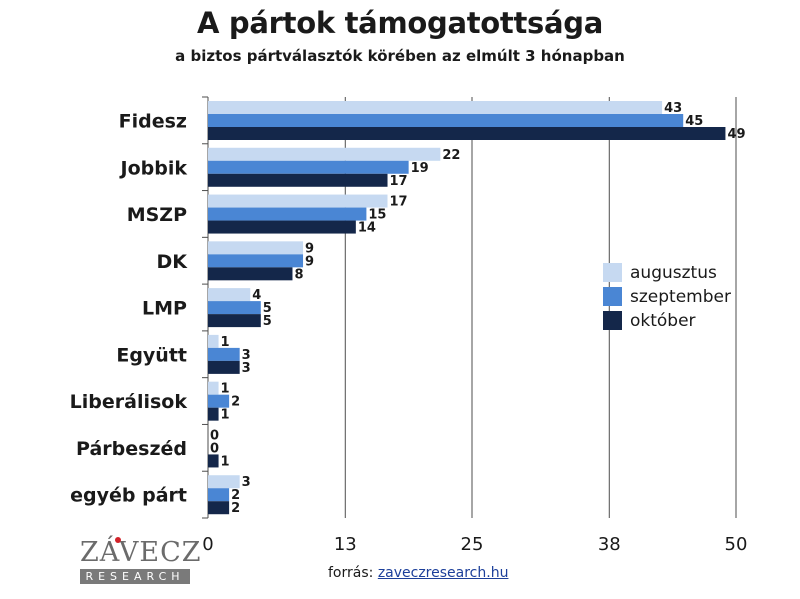 This screenshot has width=800, height=599. What do you see at coordinates (612, 272) in the screenshot?
I see `legend-swatch-augusztus` at bounding box center [612, 272].